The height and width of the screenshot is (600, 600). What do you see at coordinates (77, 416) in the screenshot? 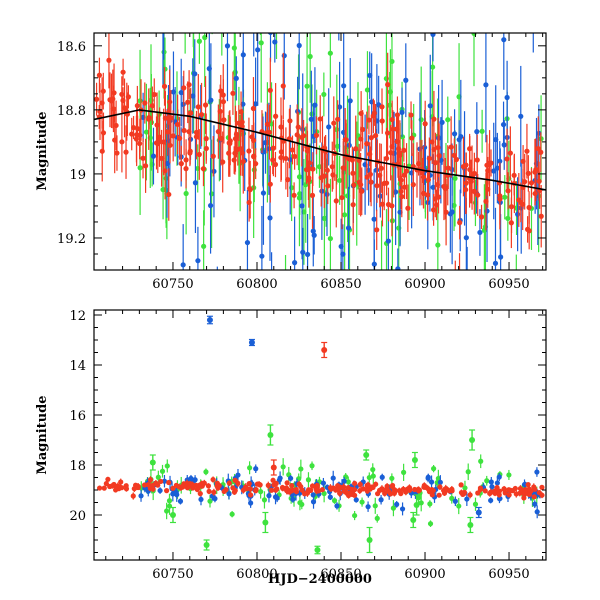
I see `bottom-y-tick-label: 16` at bounding box center [77, 416].